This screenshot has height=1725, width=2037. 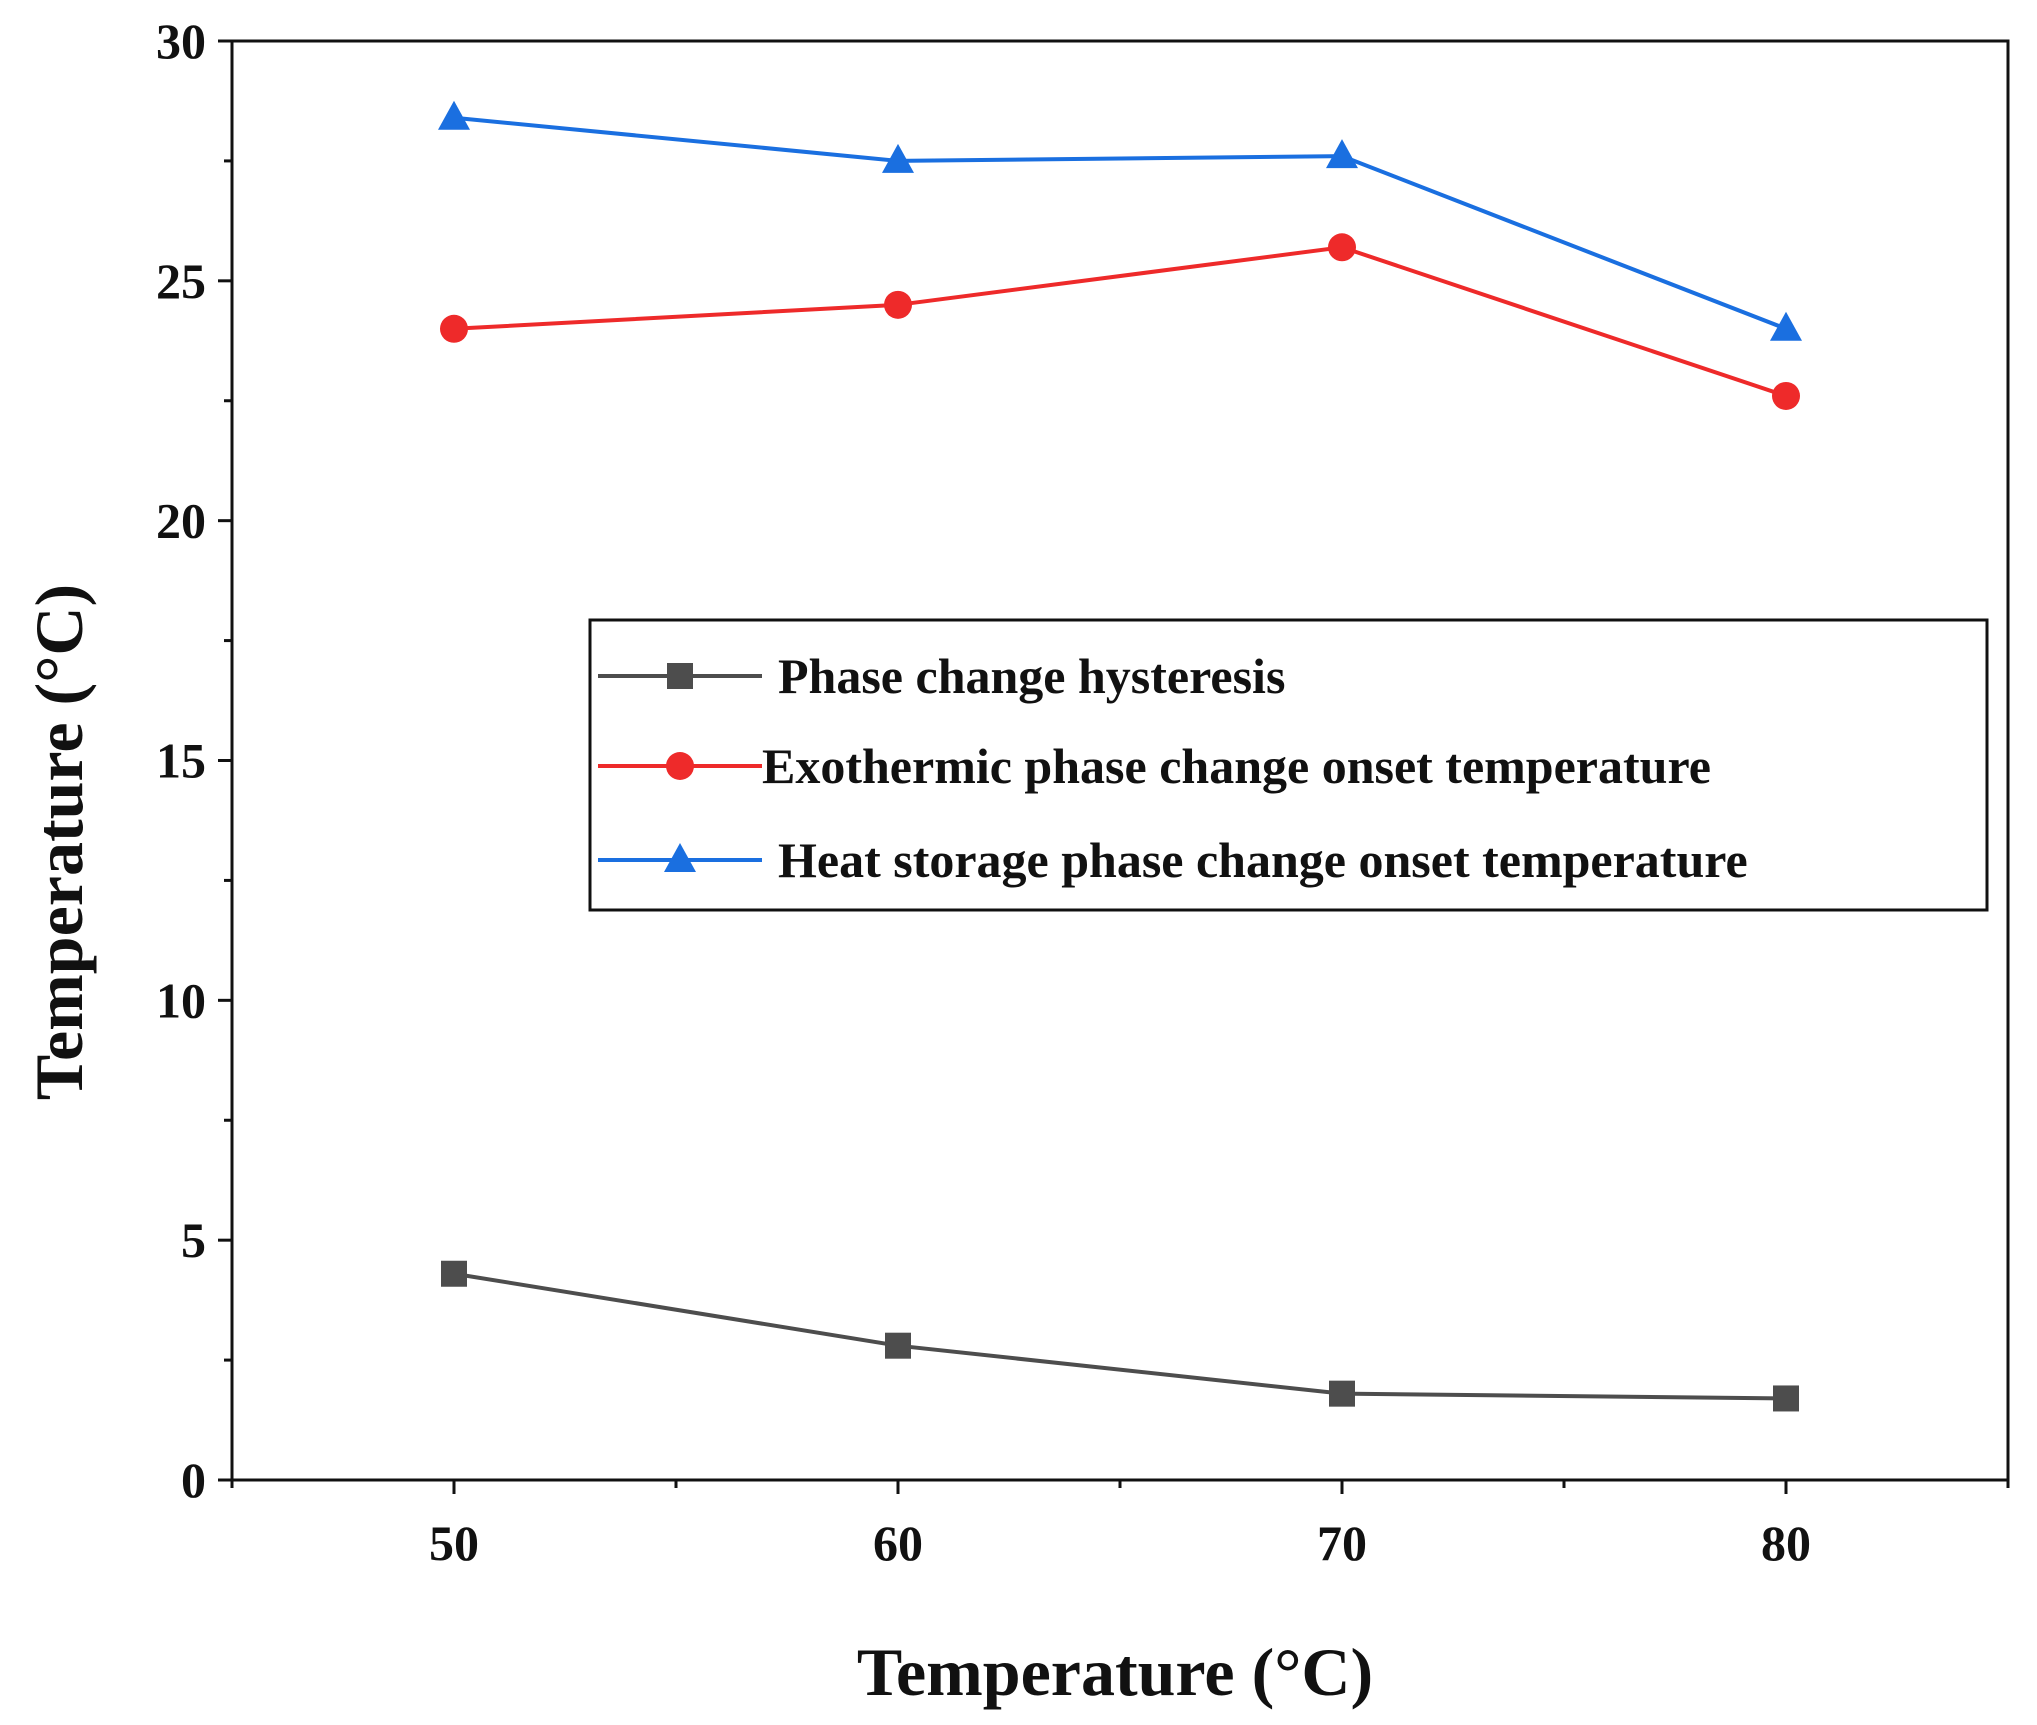 What do you see at coordinates (1786, 1543) in the screenshot?
I see `x-tick-label: 80` at bounding box center [1786, 1543].